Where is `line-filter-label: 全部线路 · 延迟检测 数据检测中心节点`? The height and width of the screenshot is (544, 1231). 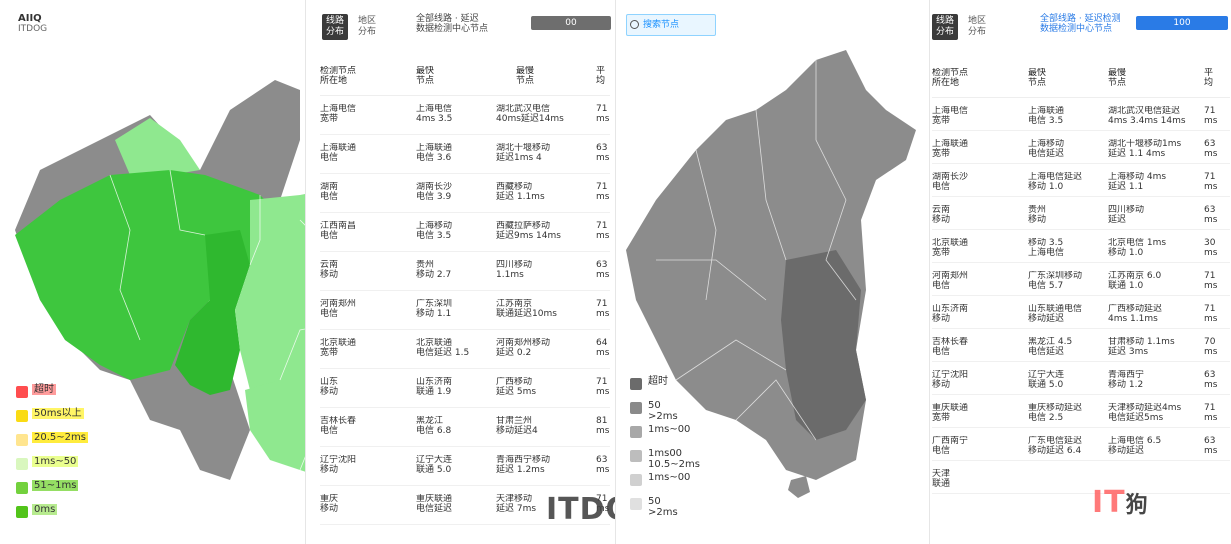 line-filter-label: 全部线路 · 延迟检测 数据检测中心节点 is located at coordinates (1080, 24).